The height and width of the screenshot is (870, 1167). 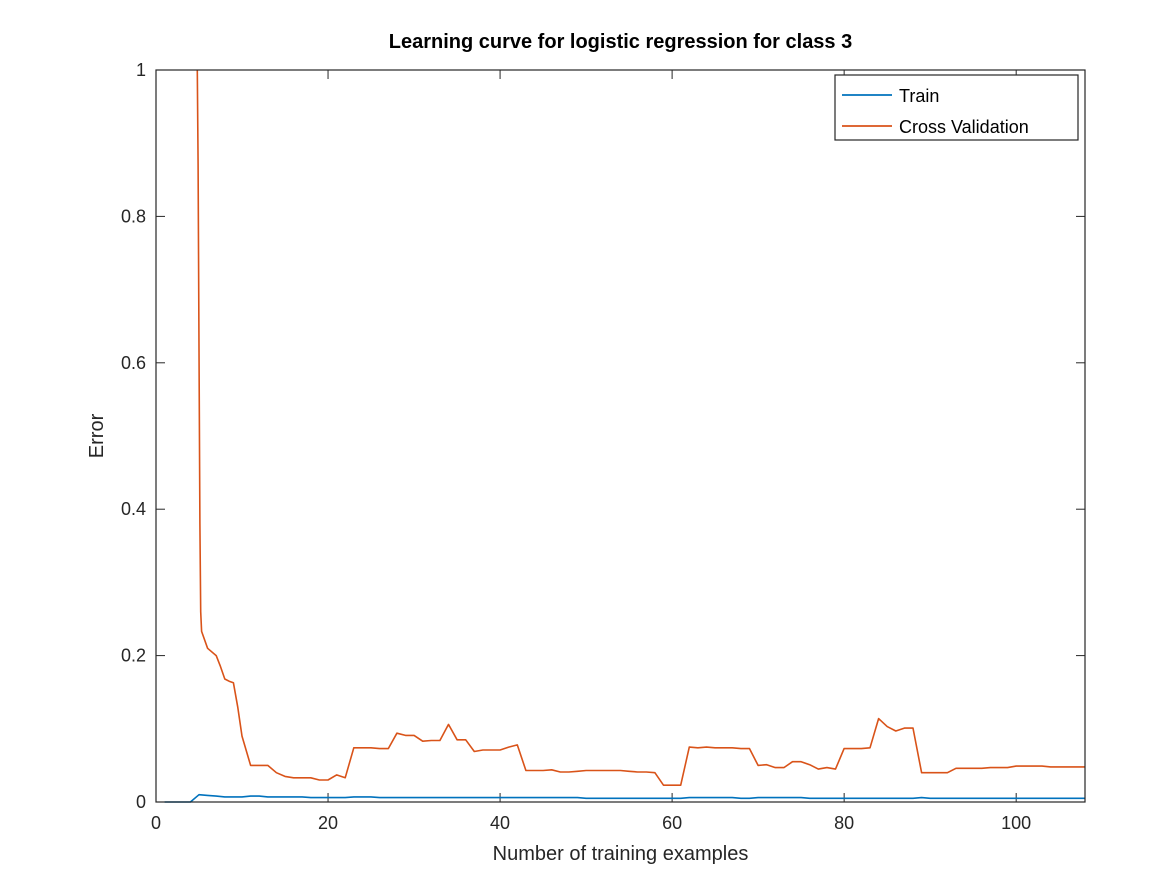 What do you see at coordinates (621, 854) in the screenshot?
I see `x-axis-label: Number of training examples` at bounding box center [621, 854].